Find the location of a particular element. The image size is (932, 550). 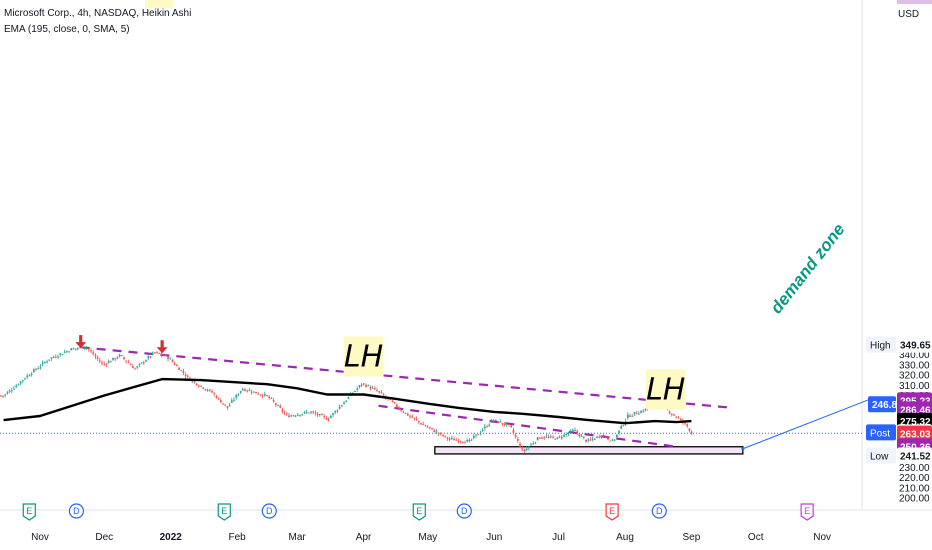

x-tick-label: Mar is located at coordinates (298, 537).